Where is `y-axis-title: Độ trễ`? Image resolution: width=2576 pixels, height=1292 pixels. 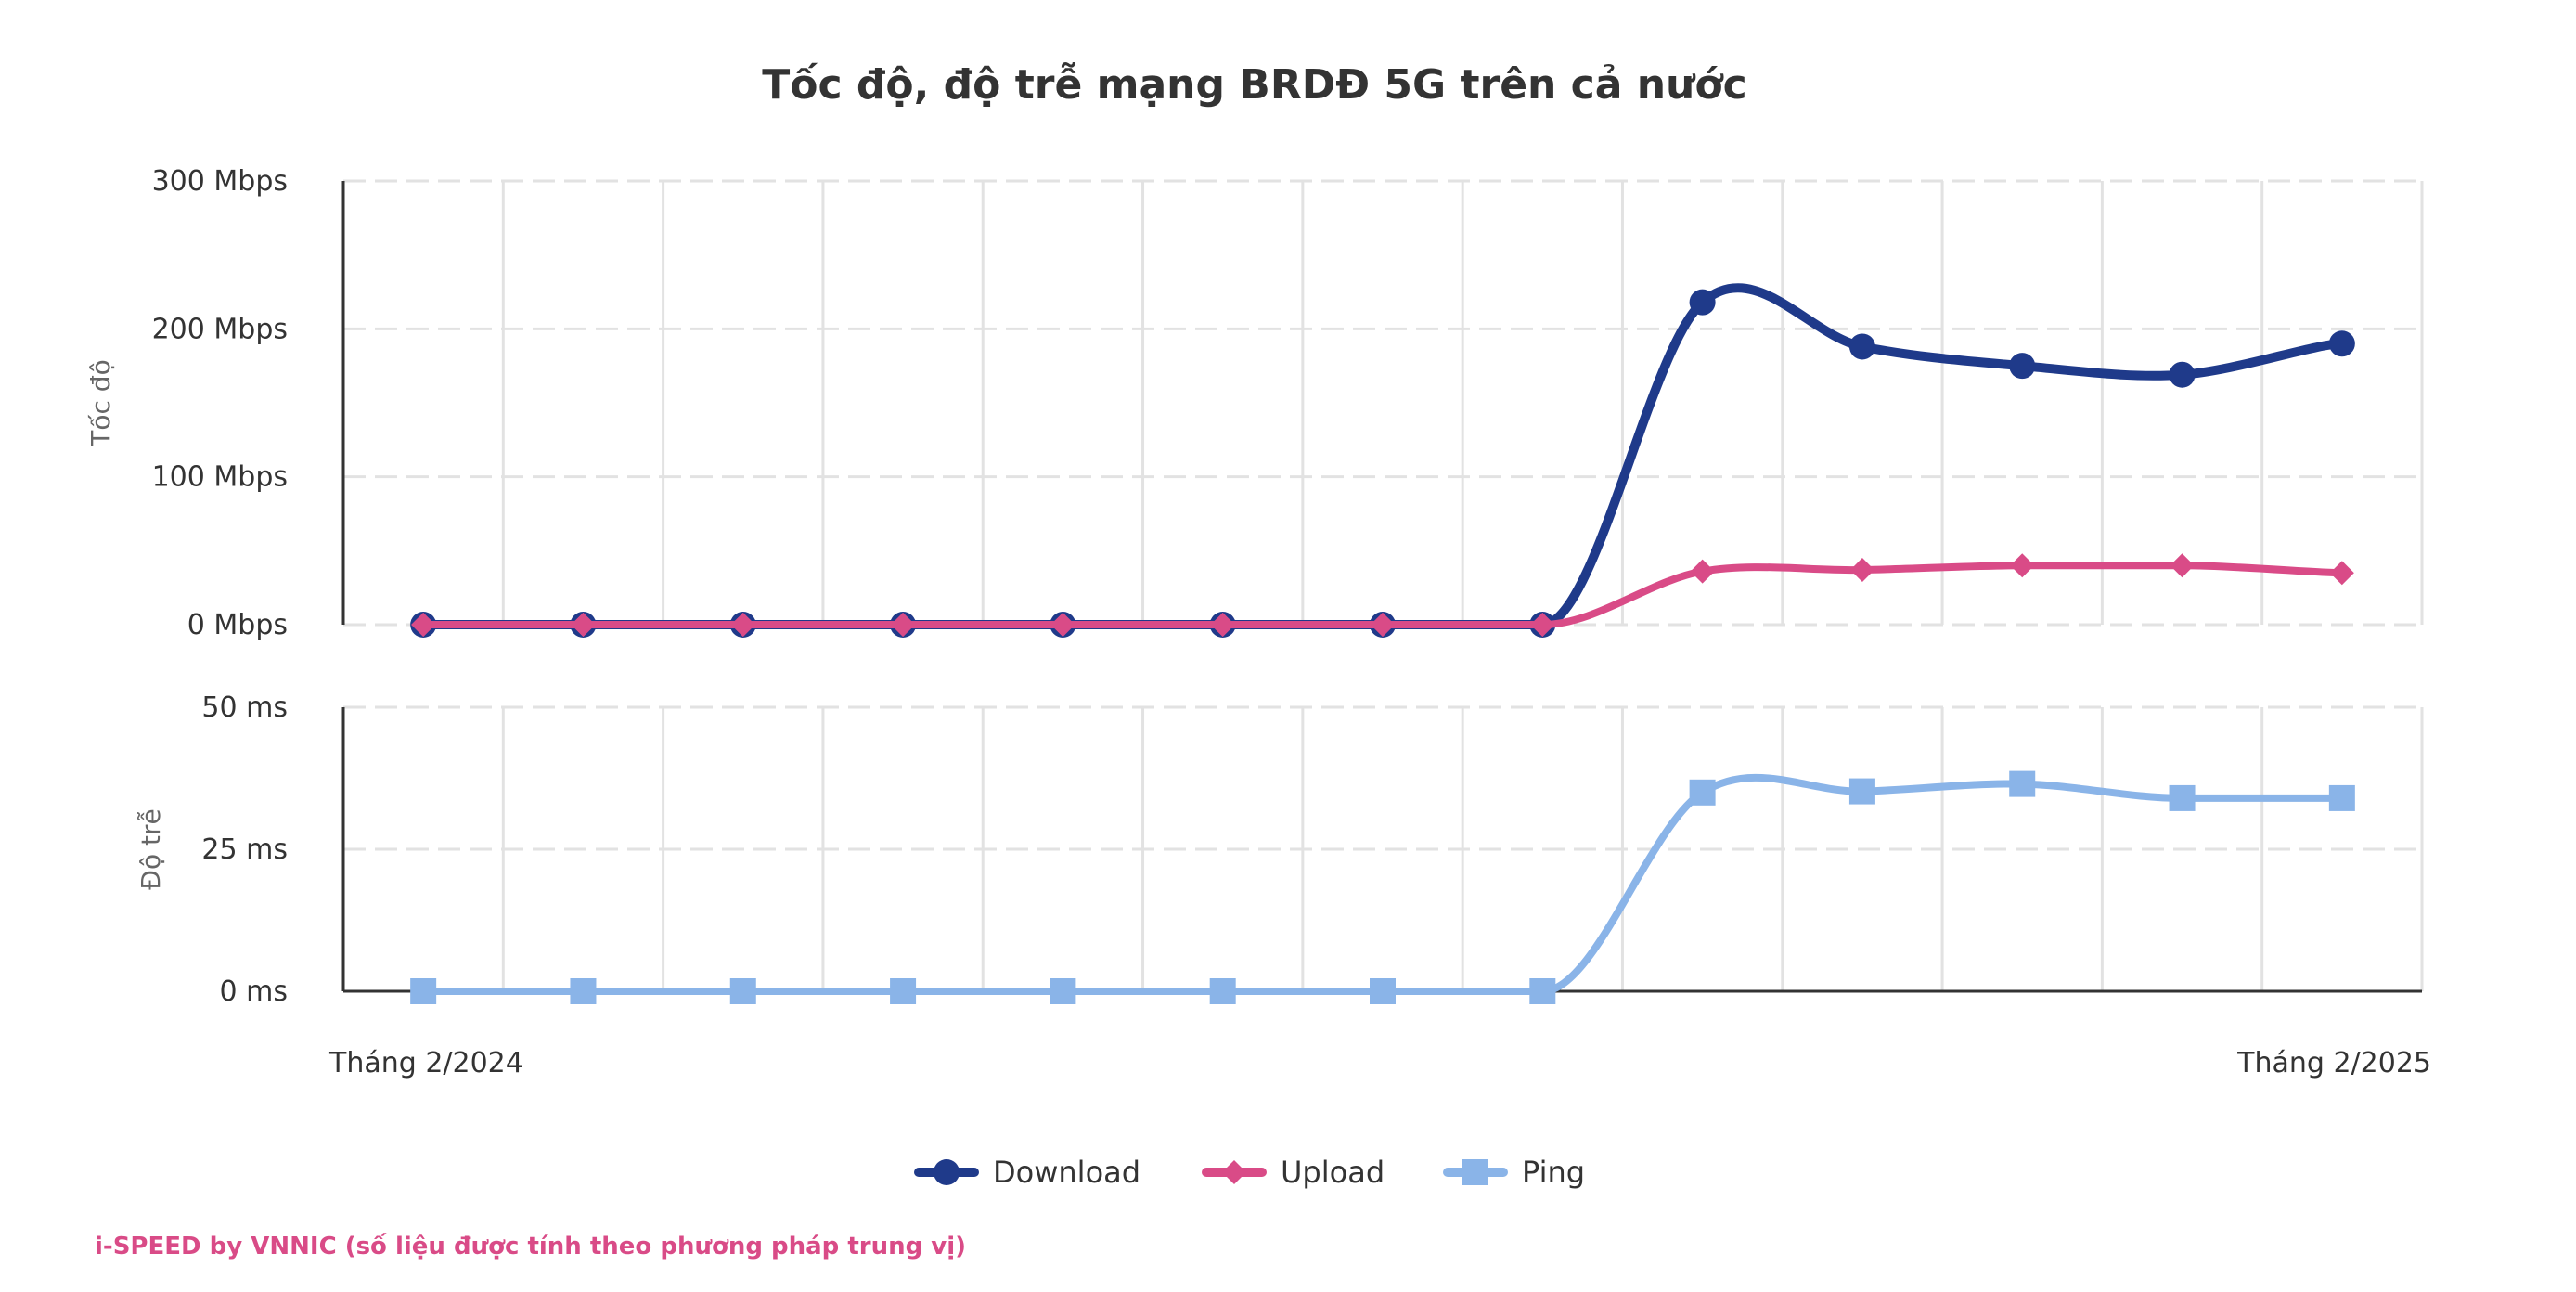
y-axis-title: Độ trễ is located at coordinates (150, 848).